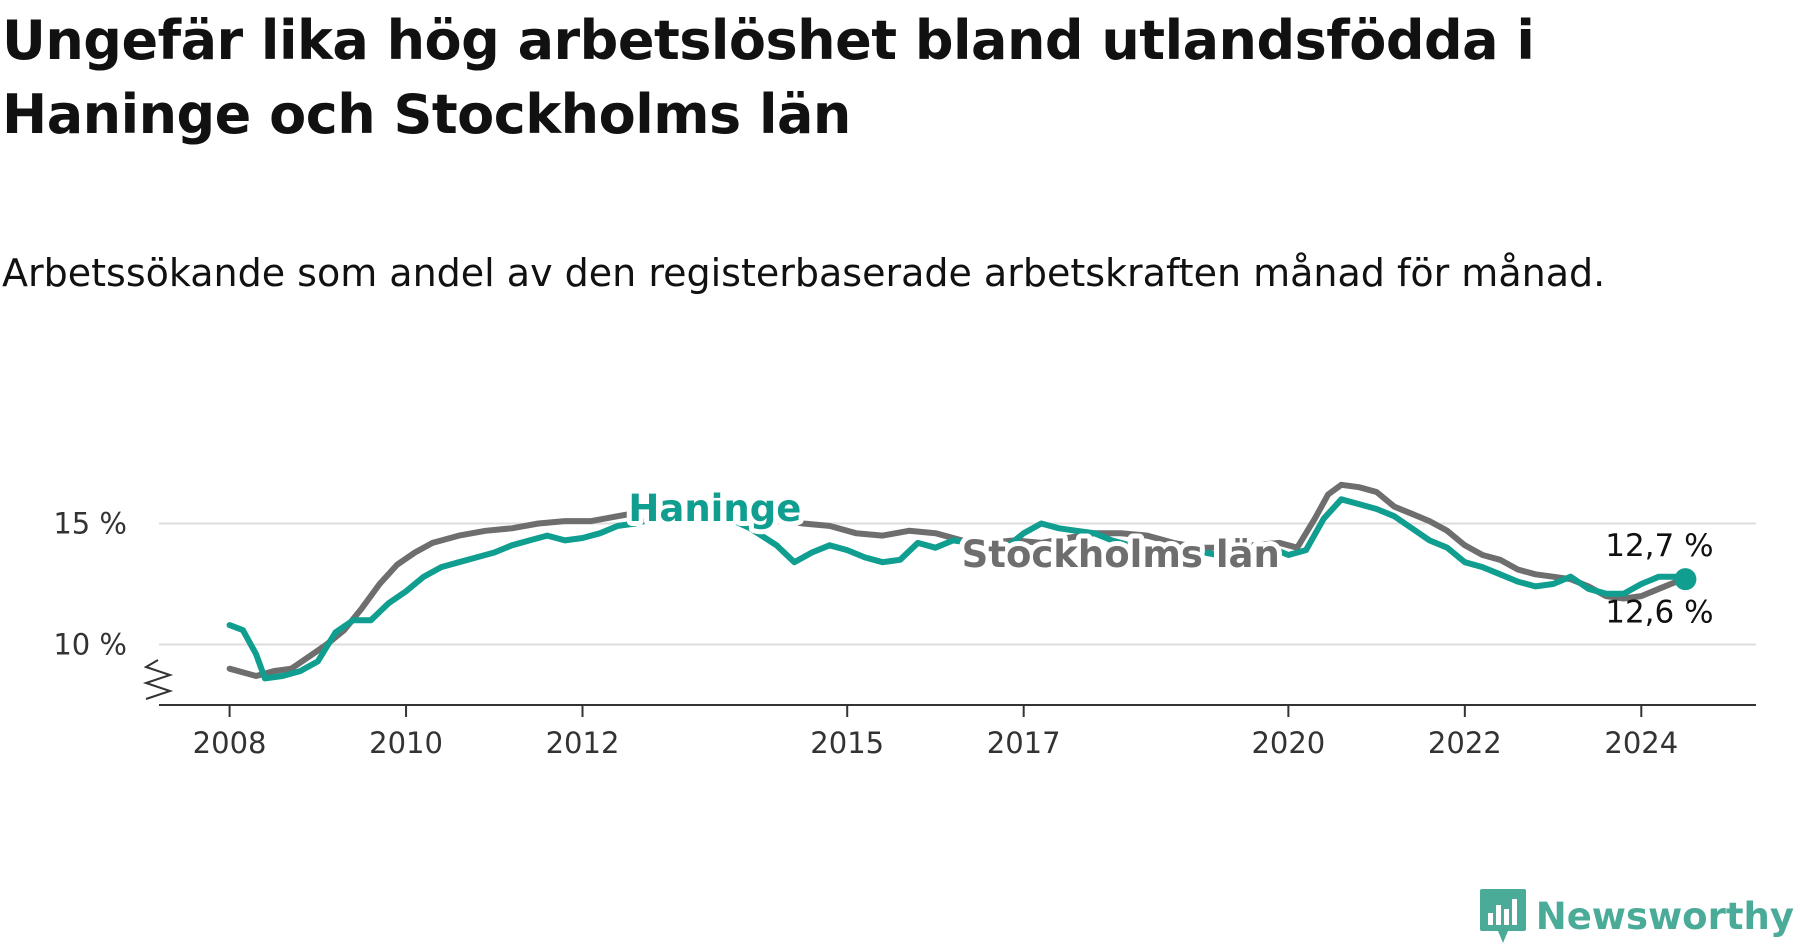 This screenshot has width=1800, height=948. What do you see at coordinates (90, 645) in the screenshot?
I see `y-tick-label: 10 %` at bounding box center [90, 645].